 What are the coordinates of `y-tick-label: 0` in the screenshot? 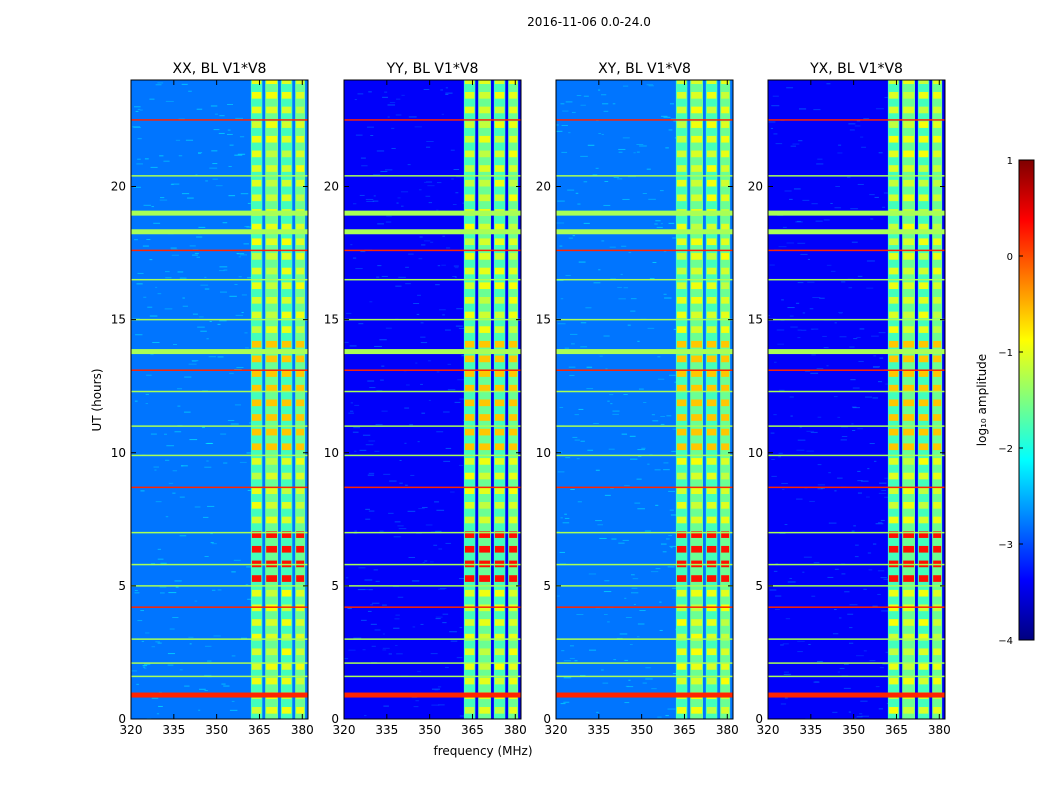 It's located at (335, 719).